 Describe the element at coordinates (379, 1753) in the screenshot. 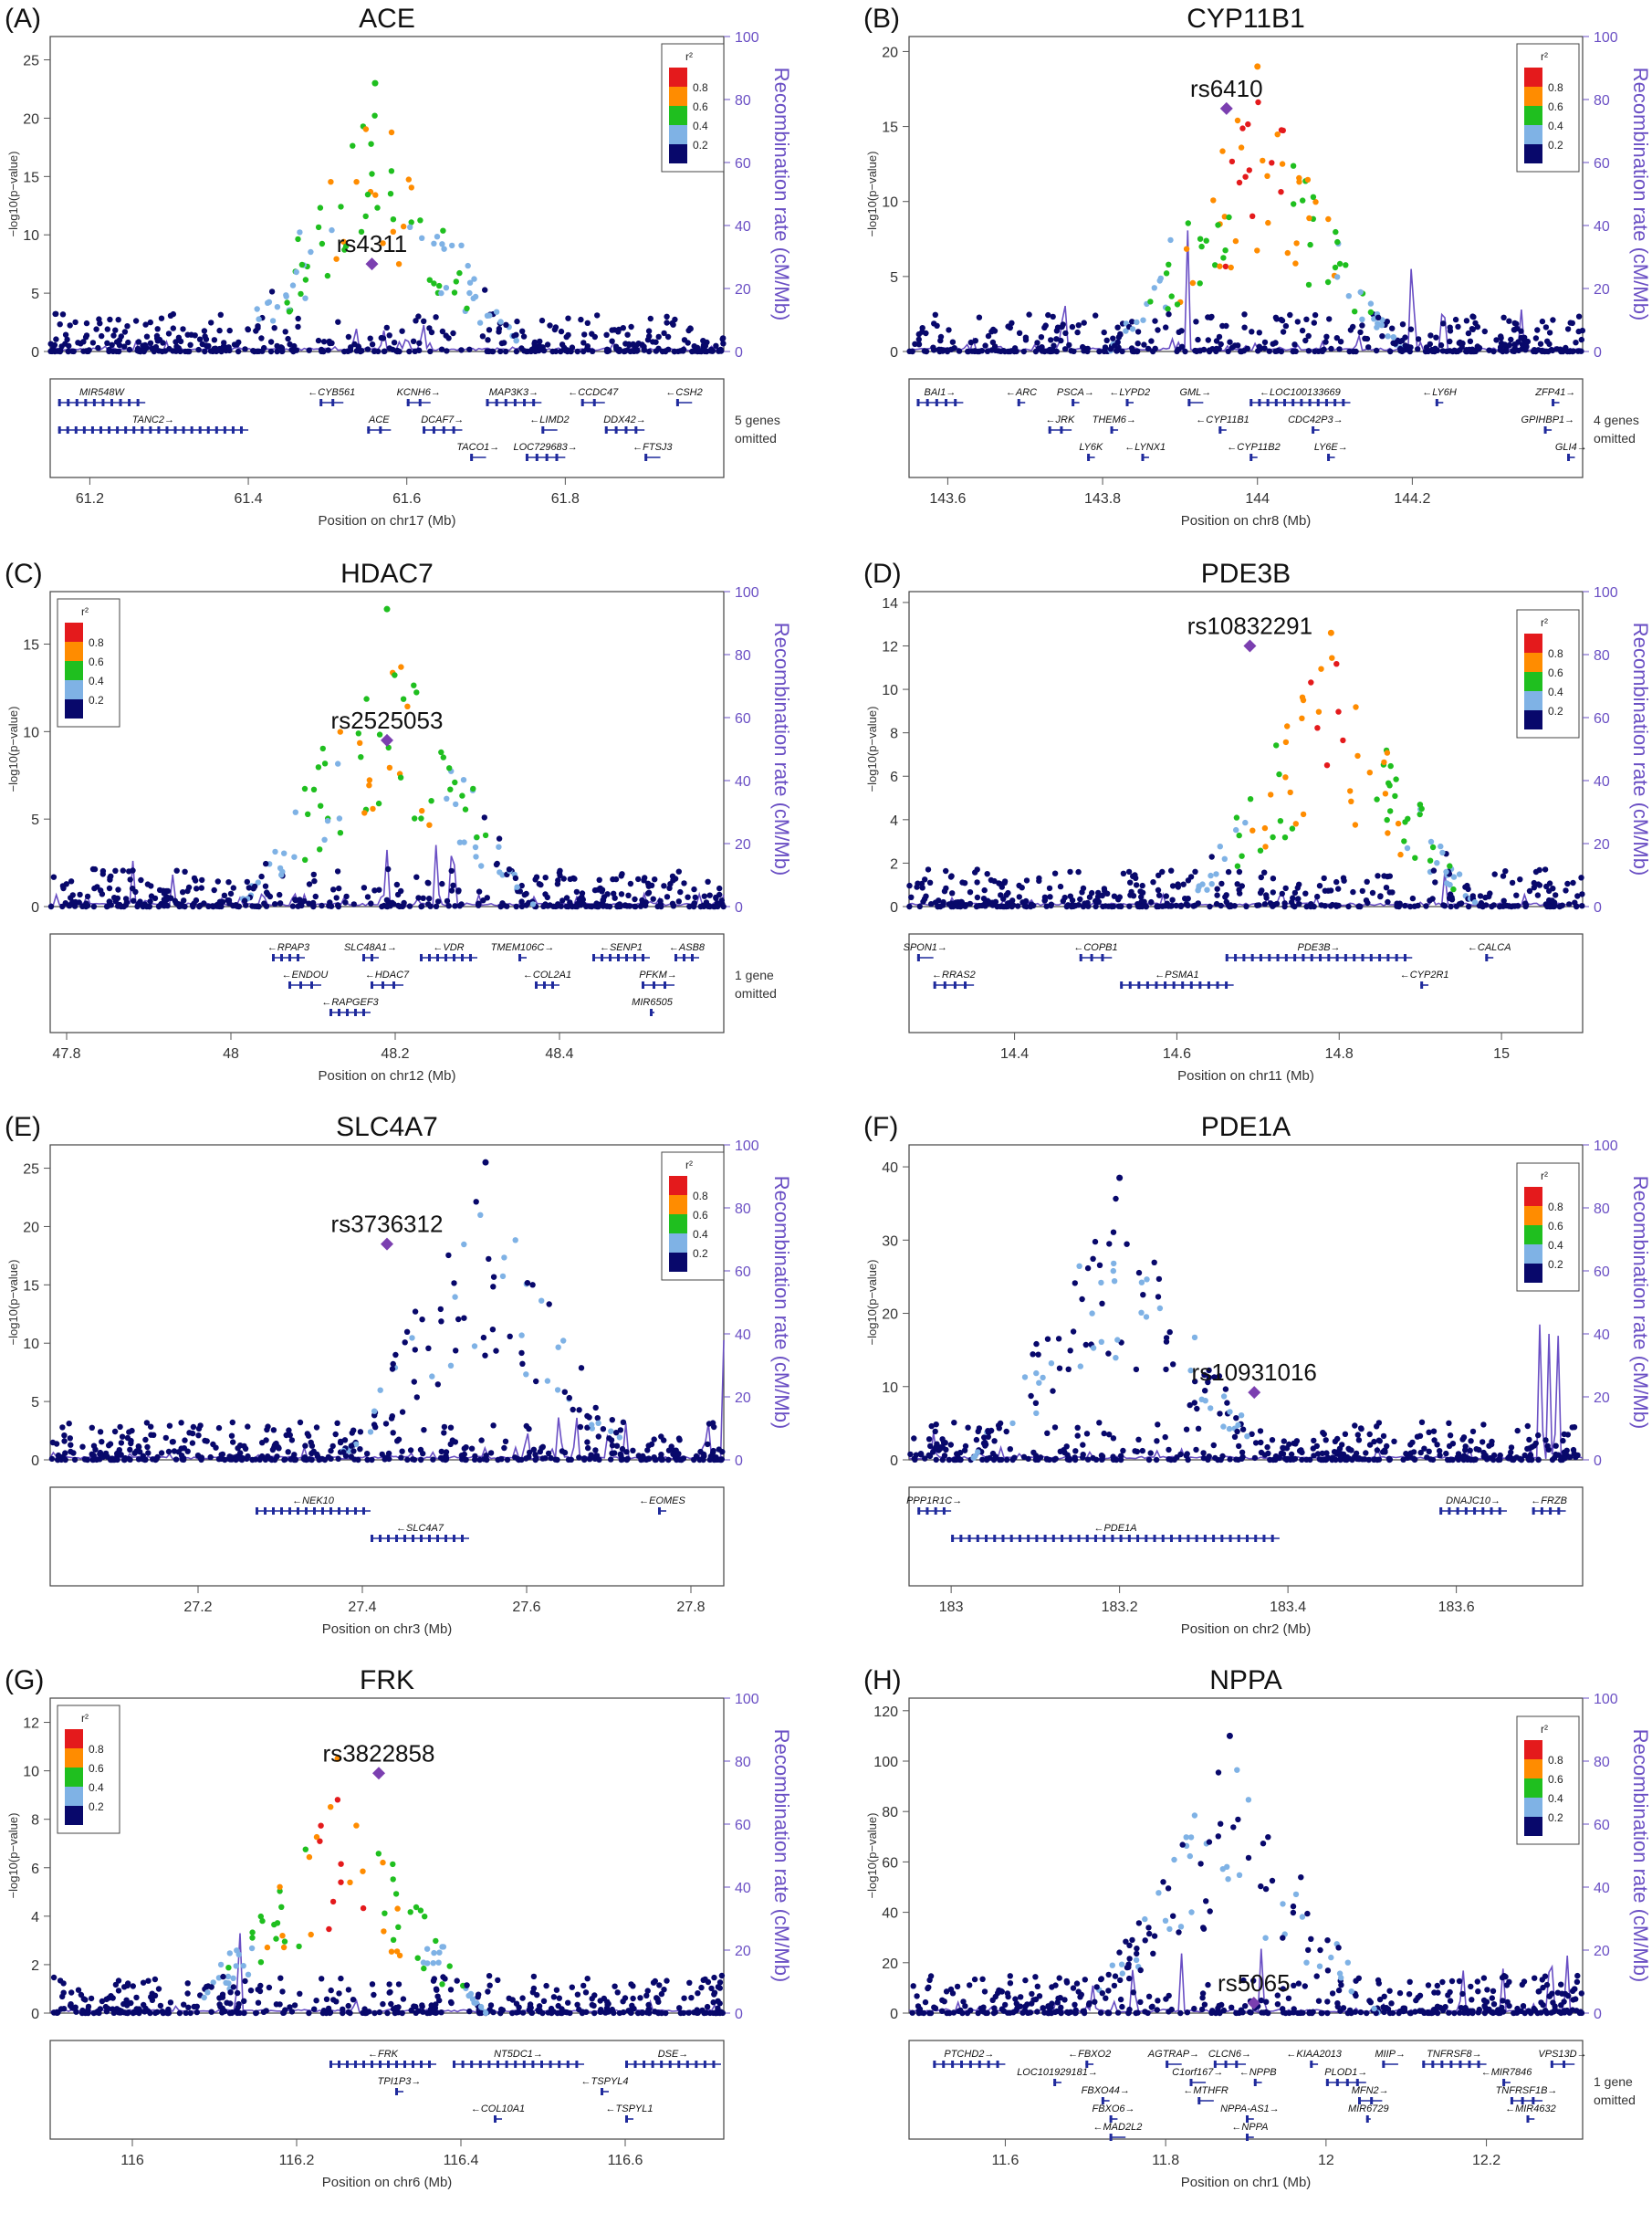

I see `index-snp-label: rs3822858` at that location.